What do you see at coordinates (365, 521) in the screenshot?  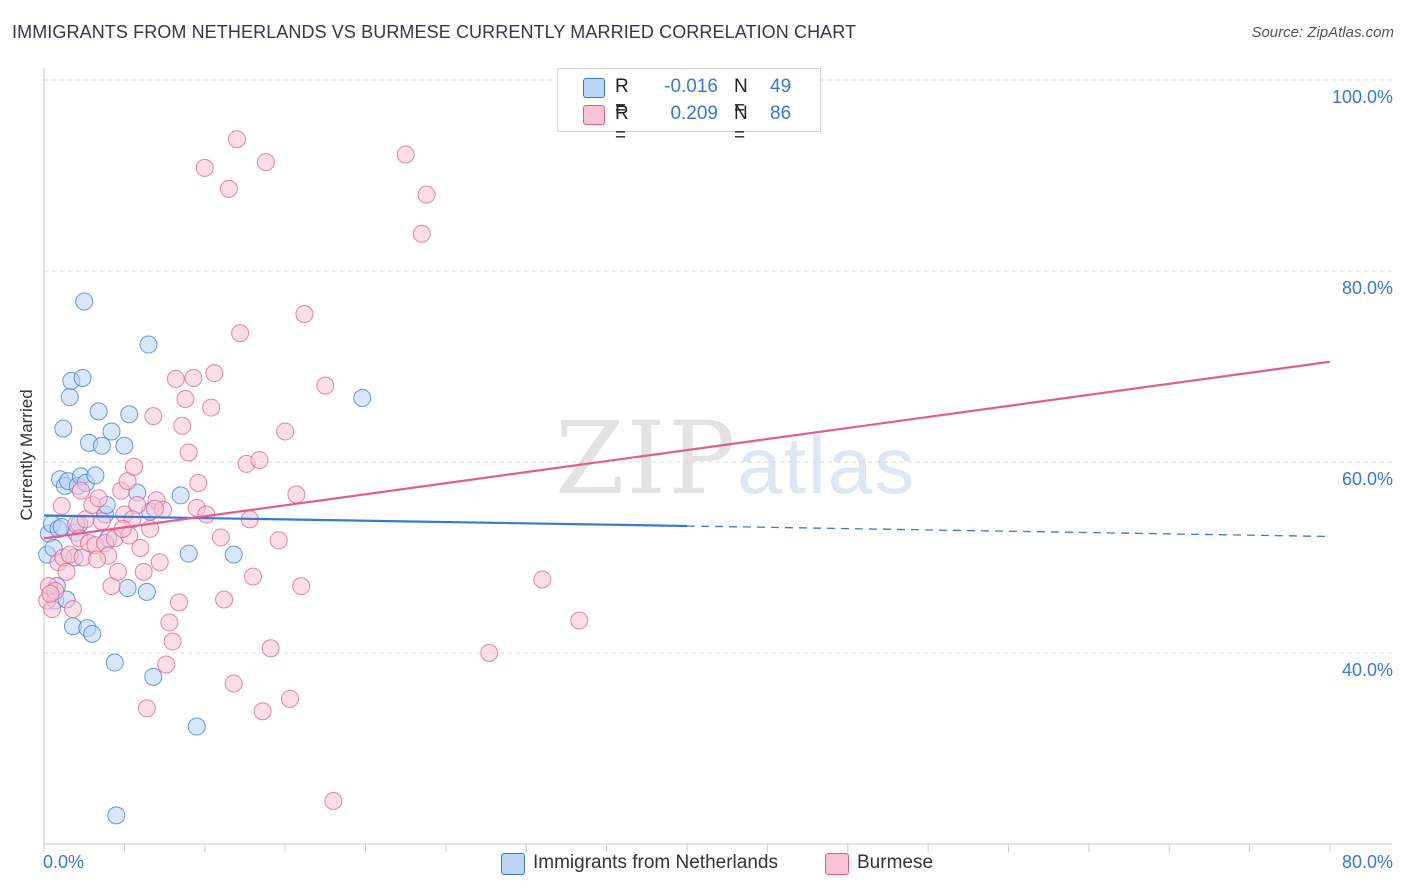 I see `netherlands-trend-line` at bounding box center [365, 521].